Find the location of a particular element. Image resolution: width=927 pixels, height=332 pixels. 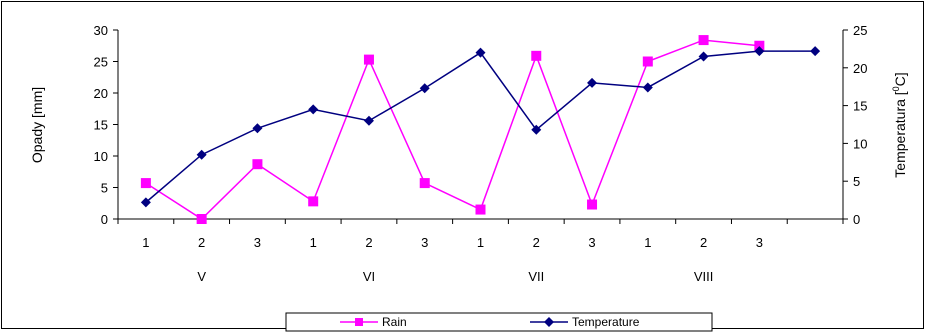

y2-tick-label: 5 is located at coordinates (856, 181).